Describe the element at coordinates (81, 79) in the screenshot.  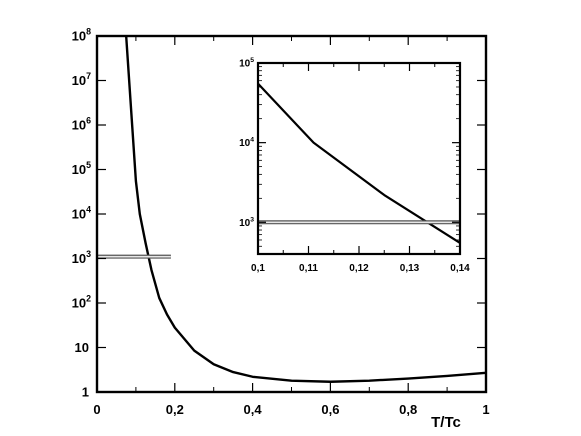
I see `y-tick-label: 10⁷` at that location.